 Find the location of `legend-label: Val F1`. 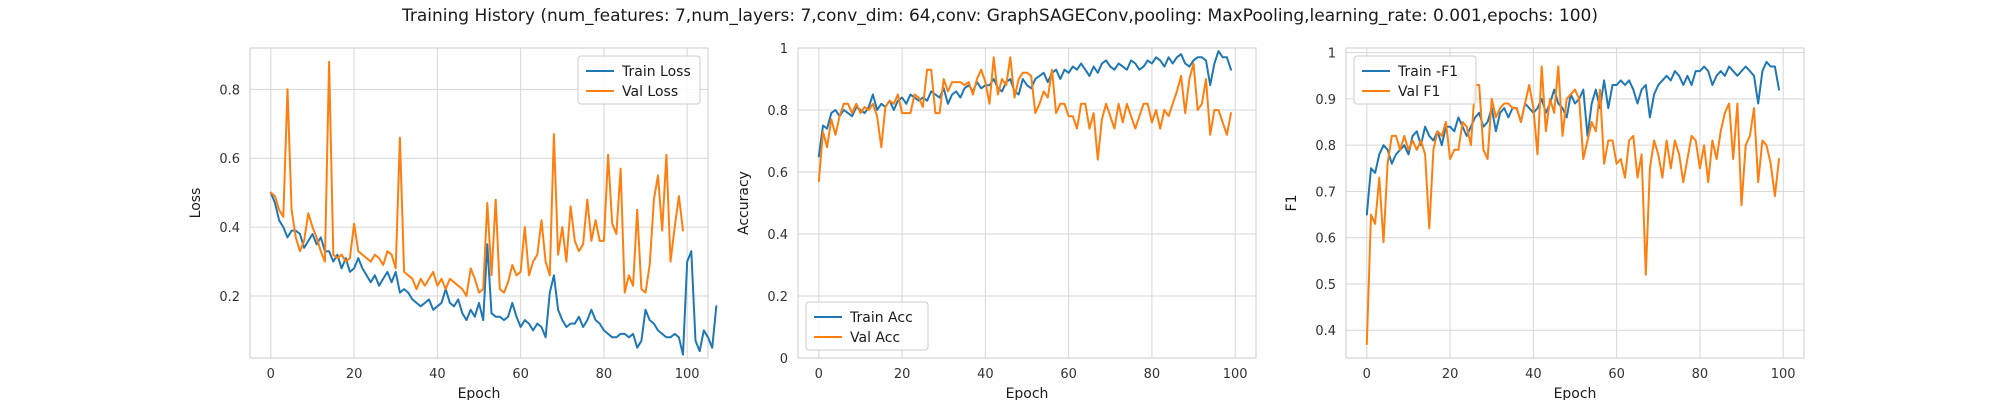

legend-label: Val F1 is located at coordinates (1419, 92).